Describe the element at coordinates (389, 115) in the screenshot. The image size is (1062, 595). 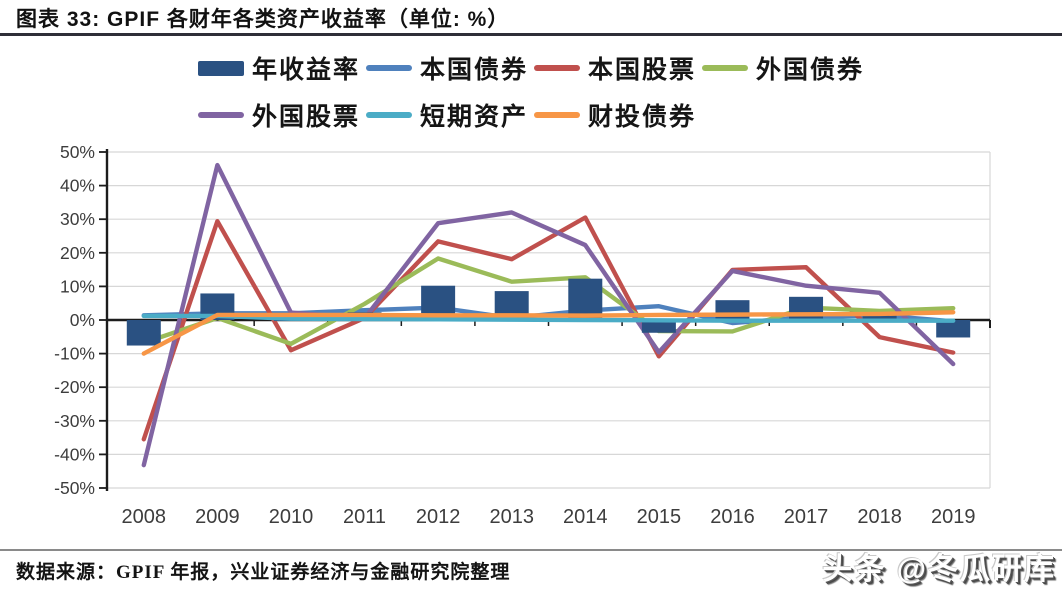
I see `legend-swatch-short-term-assets` at that location.